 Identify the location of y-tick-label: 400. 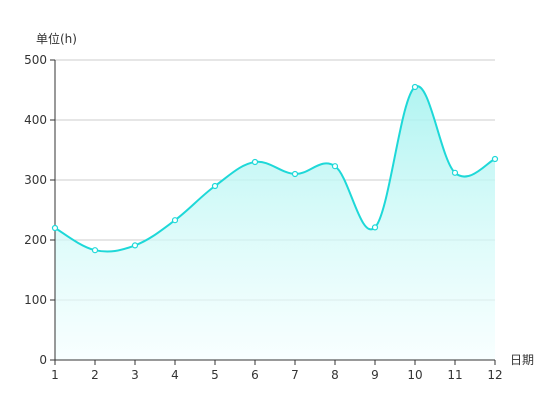
(35, 120).